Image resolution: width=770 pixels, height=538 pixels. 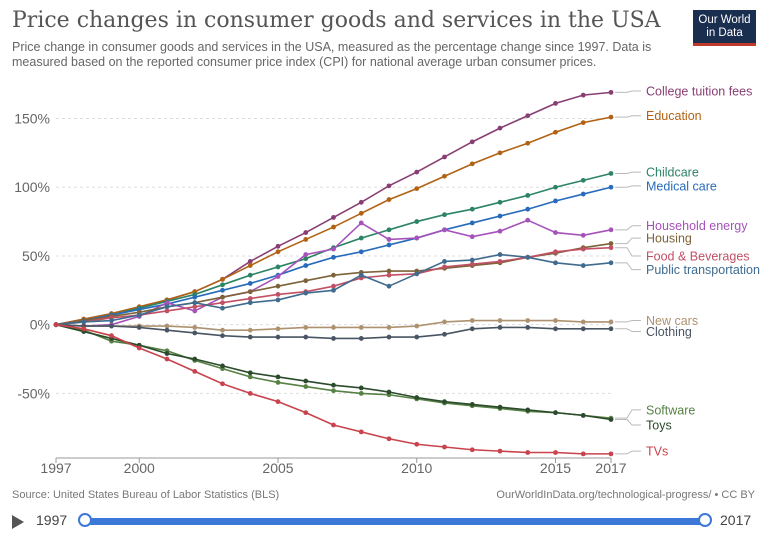 I want to click on series-label-toys: Toys, so click(x=659, y=426).